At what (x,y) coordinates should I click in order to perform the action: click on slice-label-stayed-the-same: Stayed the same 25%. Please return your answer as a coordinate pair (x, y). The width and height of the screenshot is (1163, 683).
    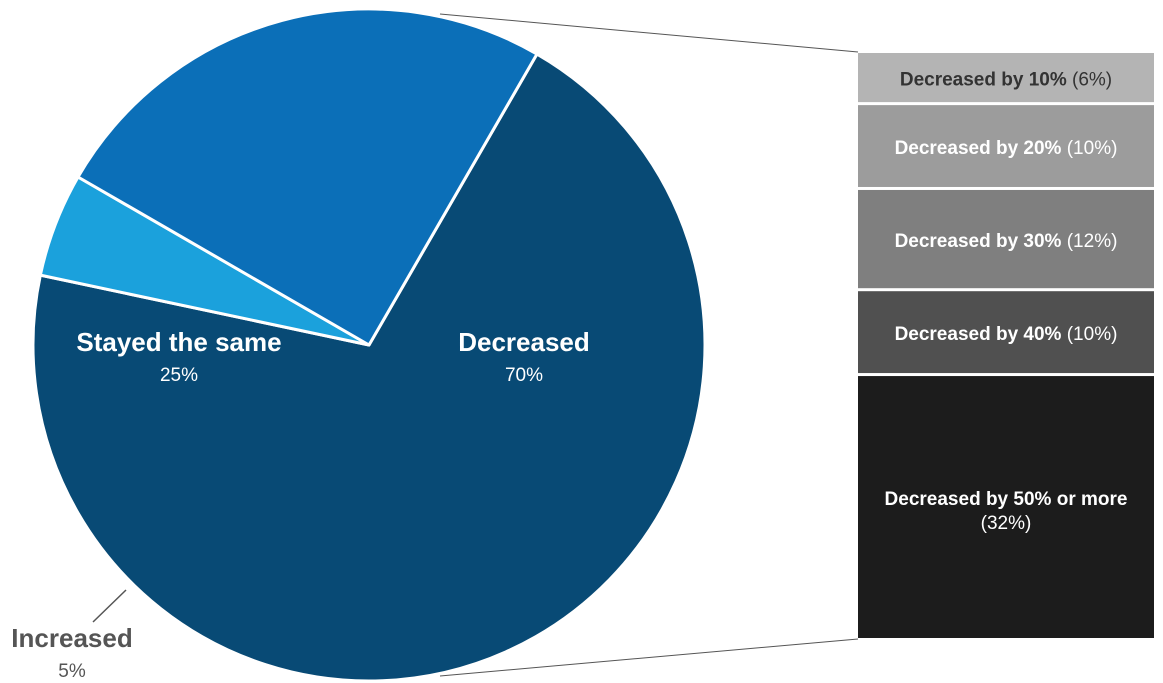
    Looking at the image, I should click on (178, 356).